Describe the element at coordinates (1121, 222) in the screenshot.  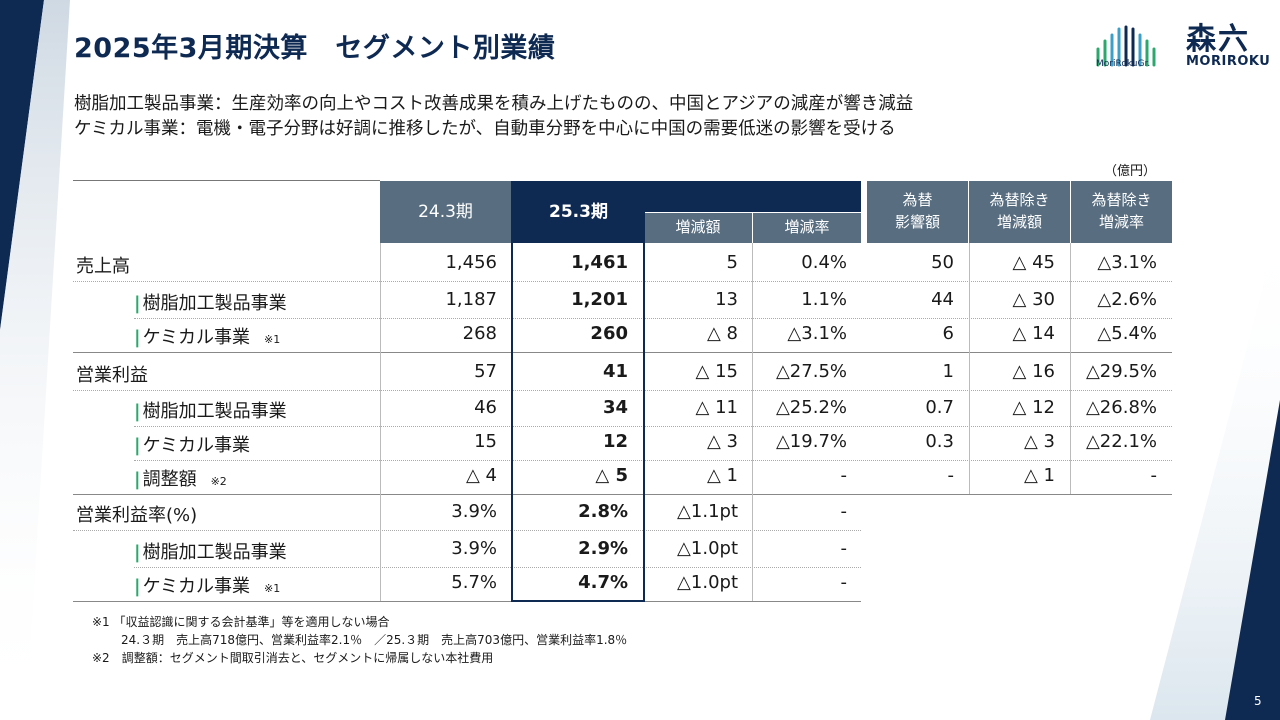
I see `header-ex-fx-rate-line2: 増減率` at that location.